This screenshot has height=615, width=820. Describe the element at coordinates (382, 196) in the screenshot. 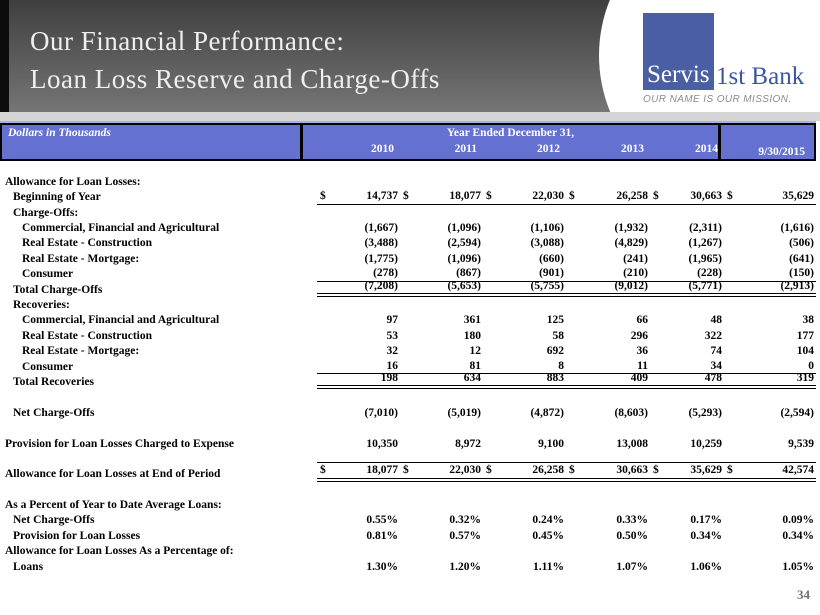

I see `value: 14,737` at that location.